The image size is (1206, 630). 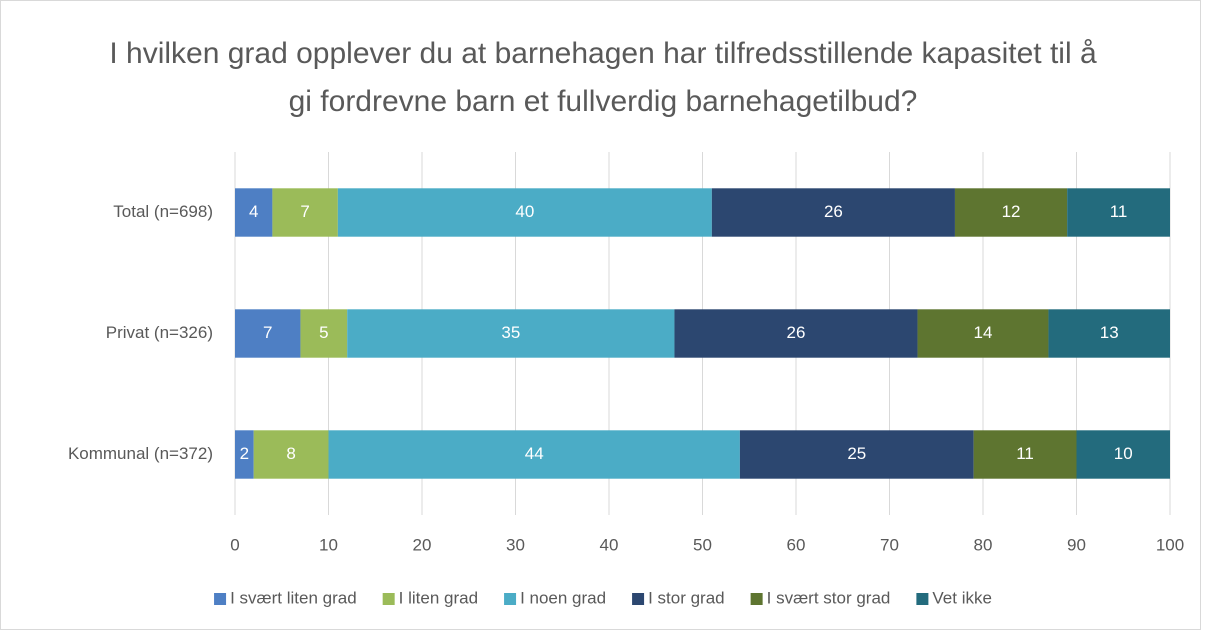 I want to click on data-label: 10, so click(x=1123, y=453).